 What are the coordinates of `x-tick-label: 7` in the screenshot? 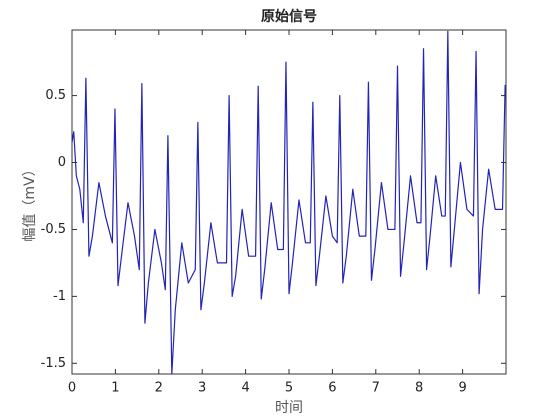 It's located at (376, 388).